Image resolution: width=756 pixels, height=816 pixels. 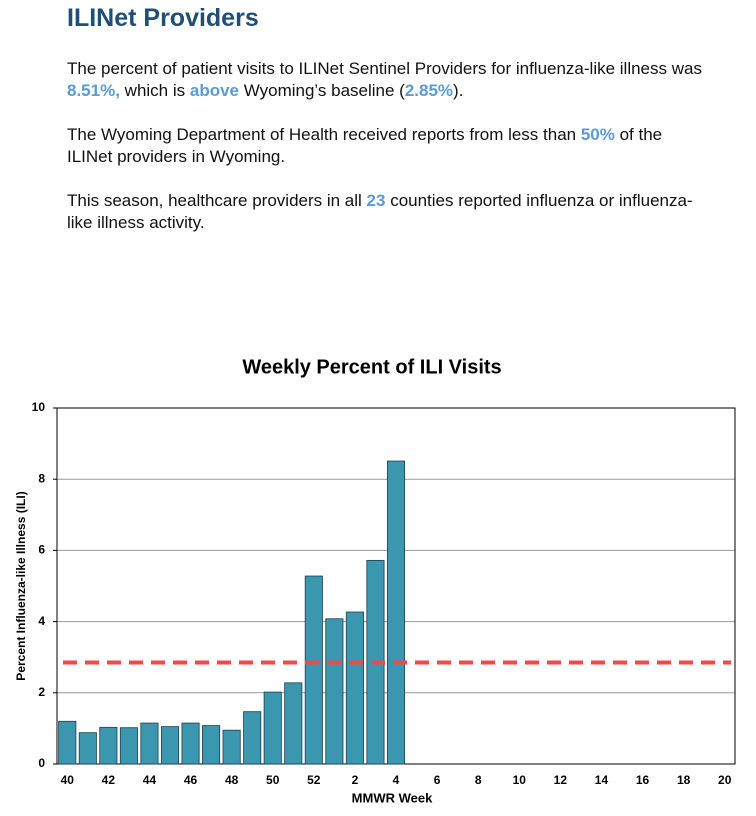 What do you see at coordinates (68, 780) in the screenshot?
I see `x-tick-label: 40` at bounding box center [68, 780].